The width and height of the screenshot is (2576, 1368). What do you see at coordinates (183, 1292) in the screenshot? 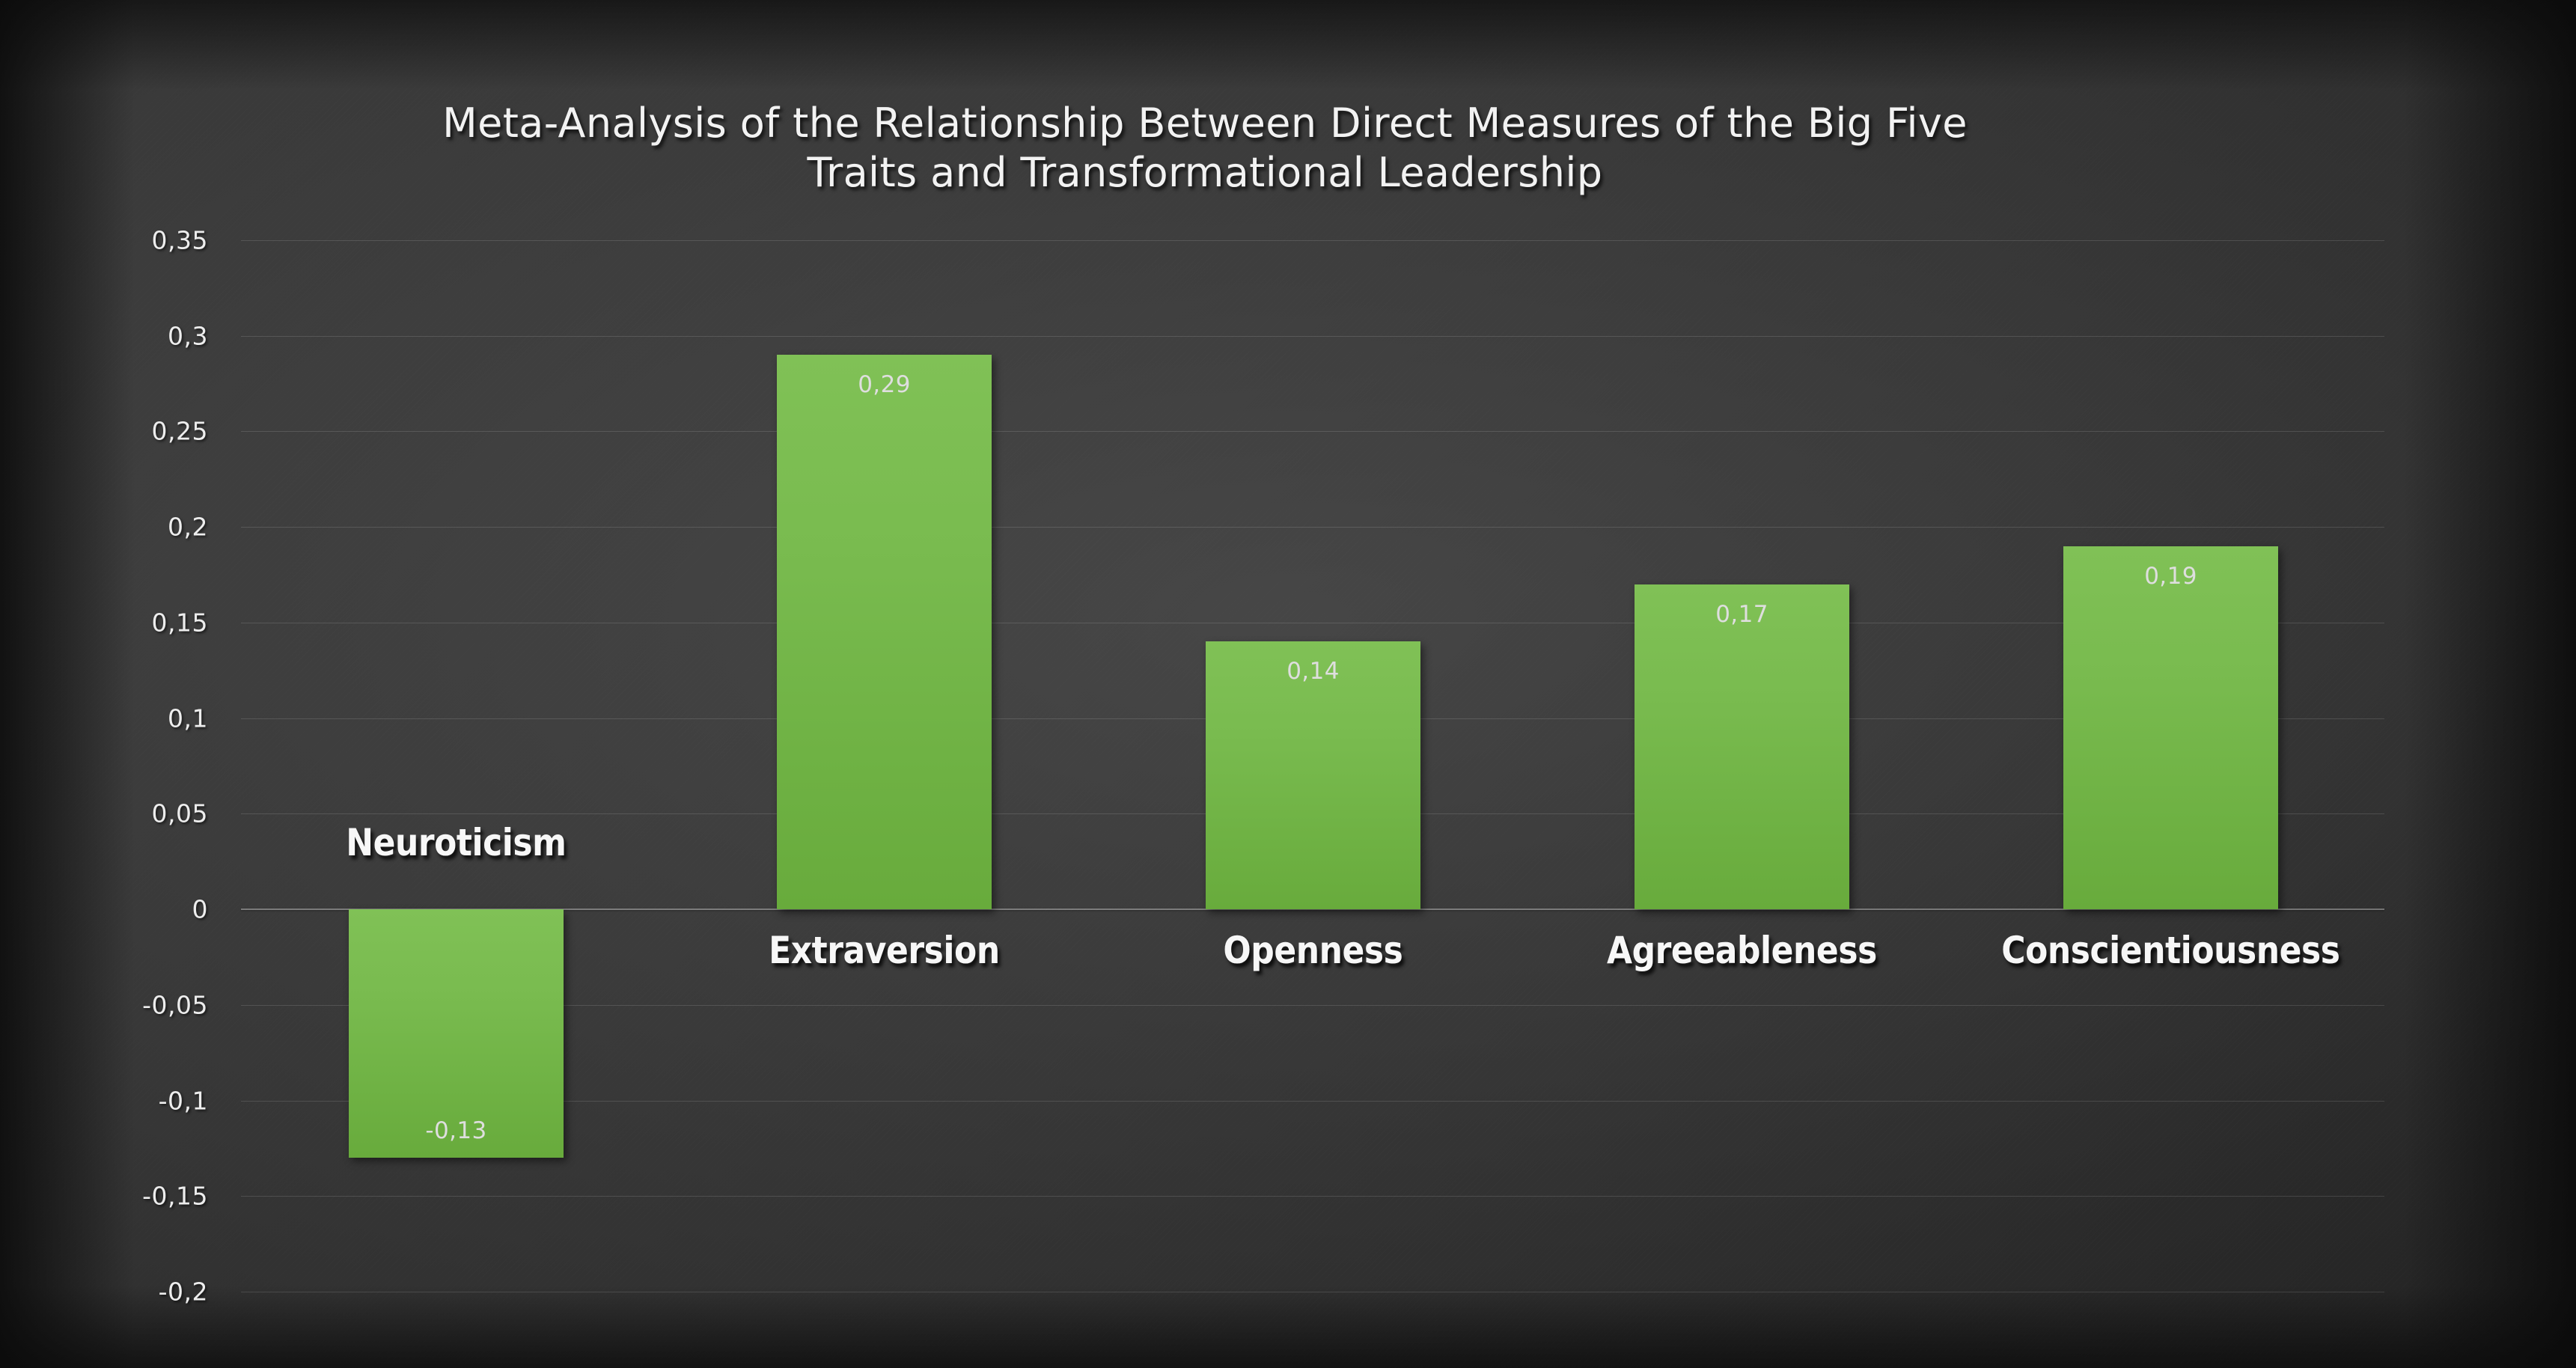
I see `y-axis-tick-label: -0,2` at bounding box center [183, 1292].